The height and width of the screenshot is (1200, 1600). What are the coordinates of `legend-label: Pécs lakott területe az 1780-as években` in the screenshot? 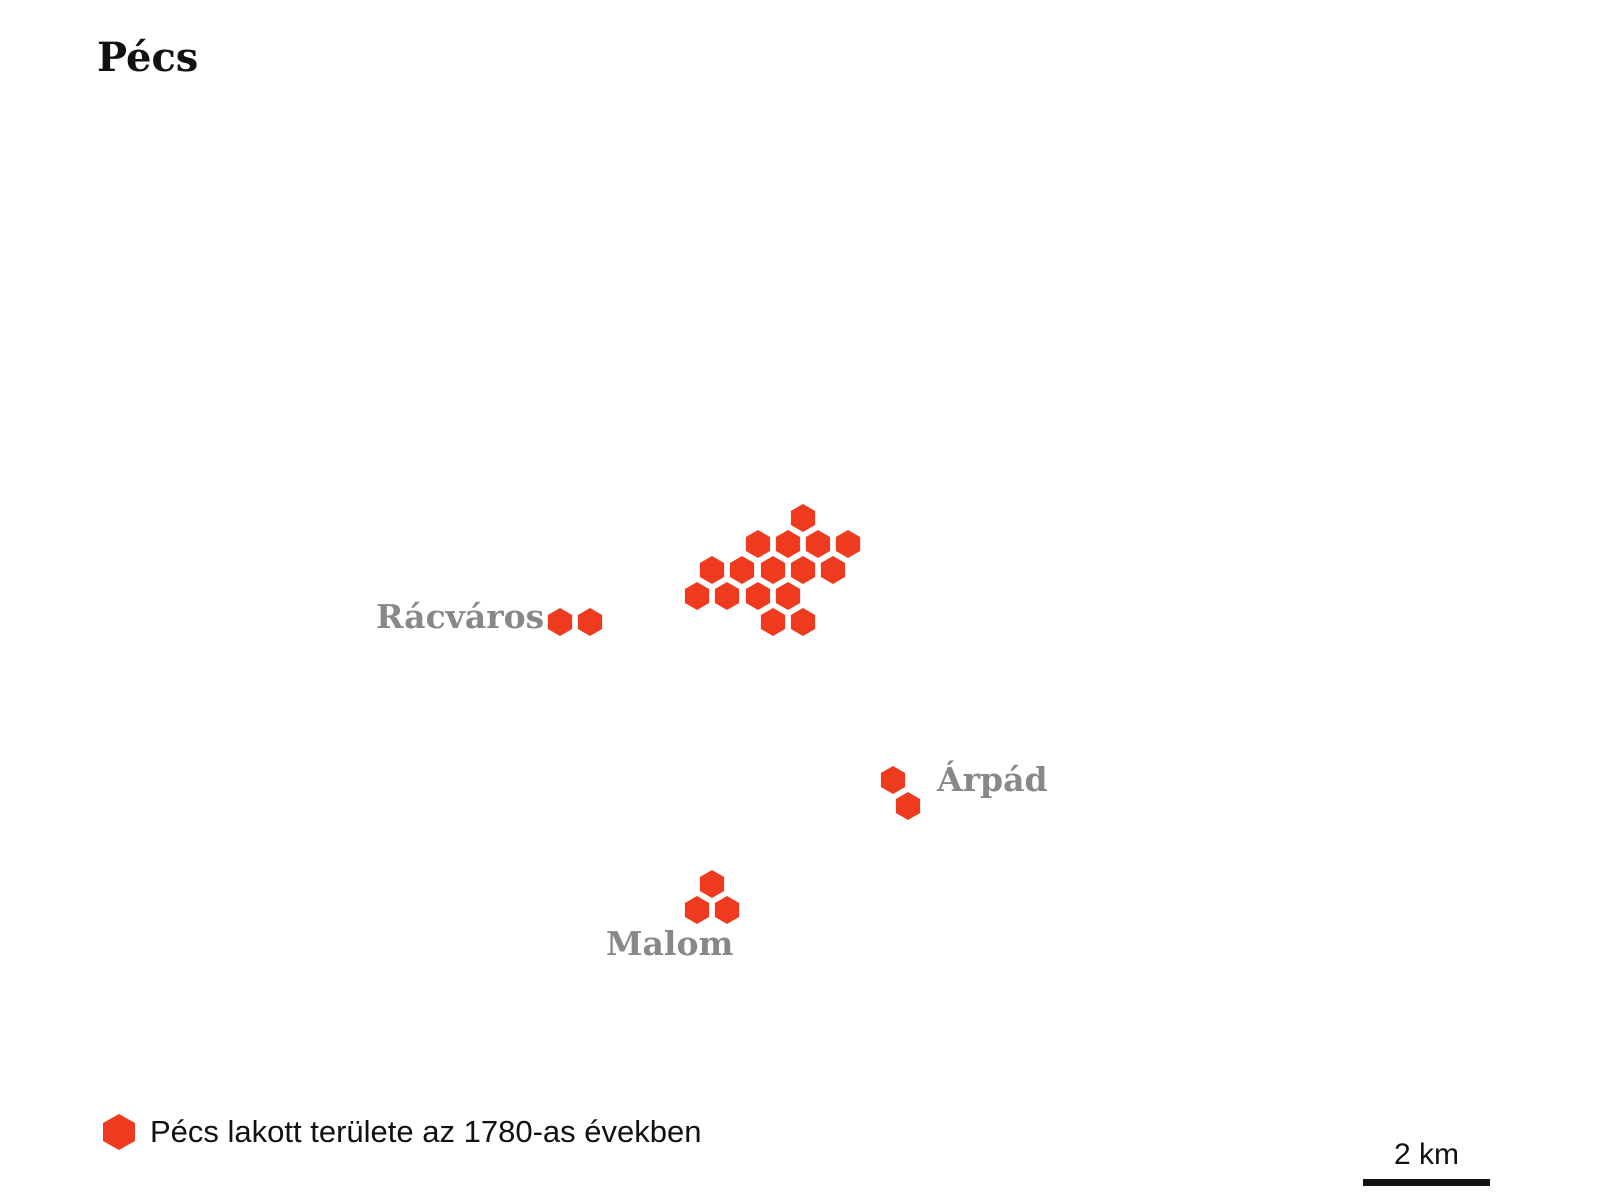 It's located at (426, 1131).